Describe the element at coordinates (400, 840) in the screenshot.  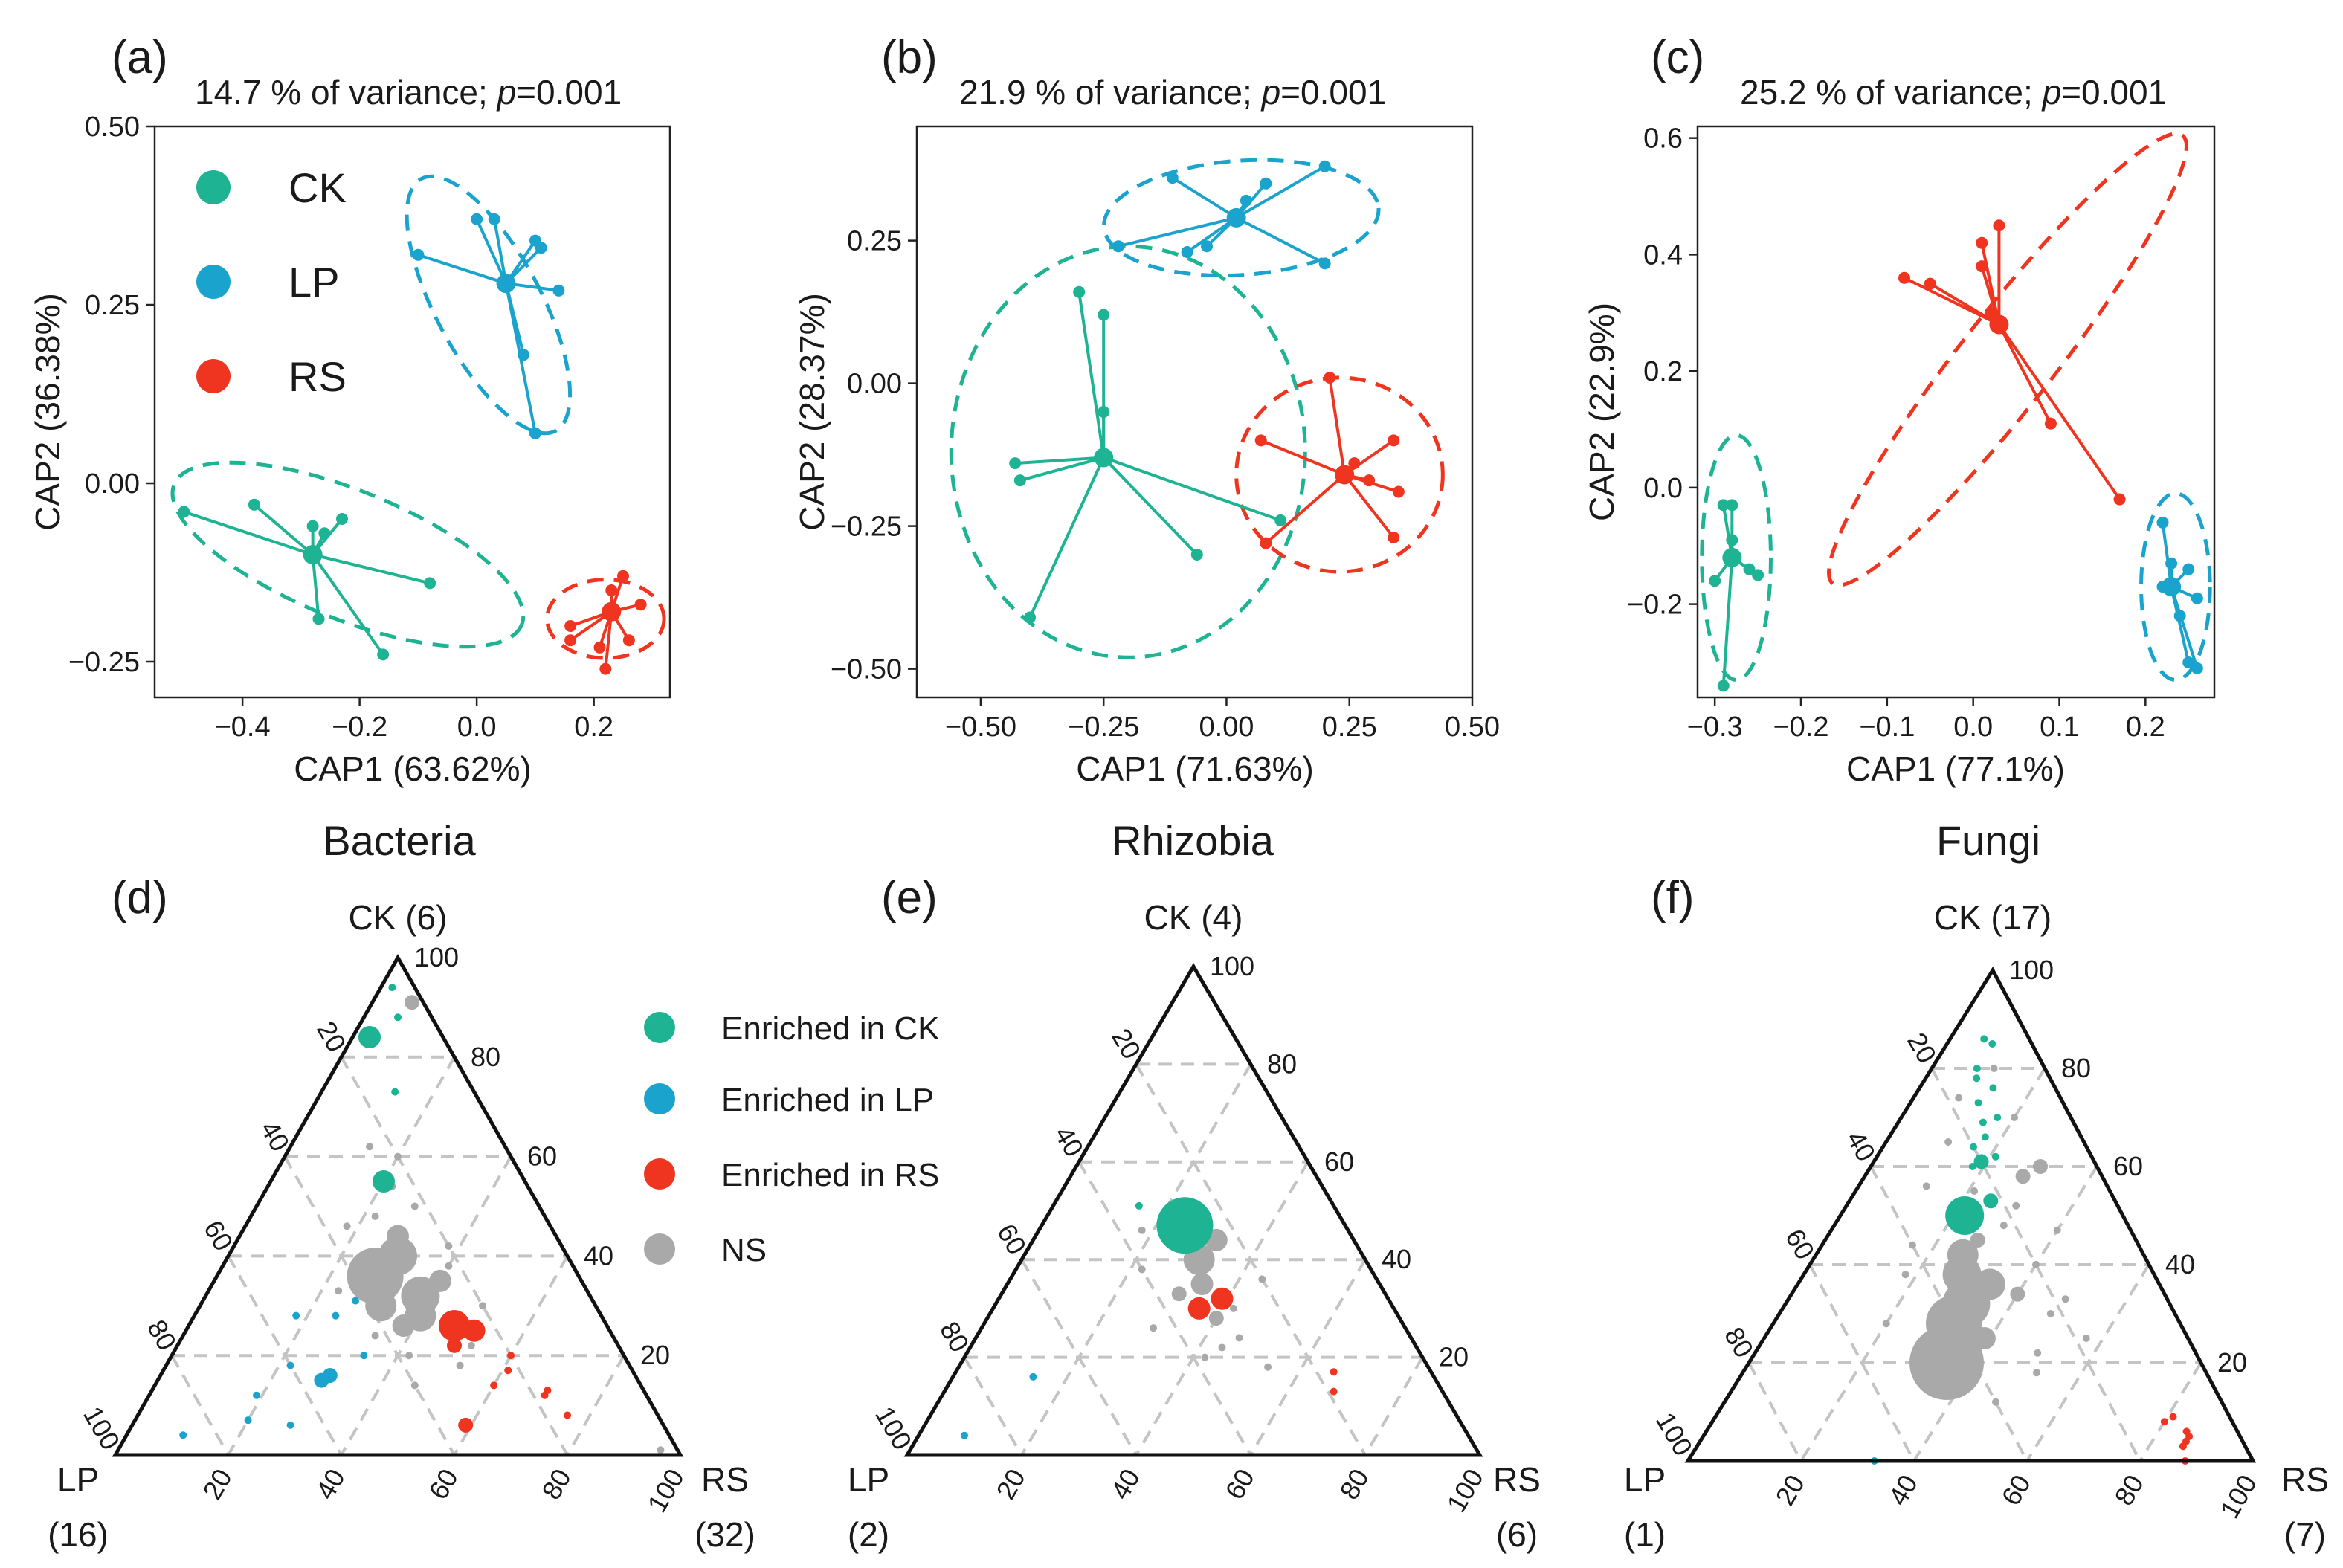
I see `taxon-title-bacteria: Bacteria` at that location.